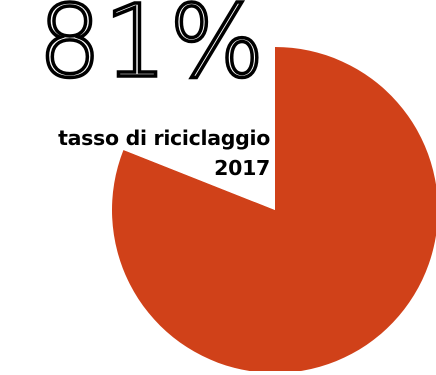 The image size is (436, 375). I want to click on caption-line-2: 2017, so click(242, 168).